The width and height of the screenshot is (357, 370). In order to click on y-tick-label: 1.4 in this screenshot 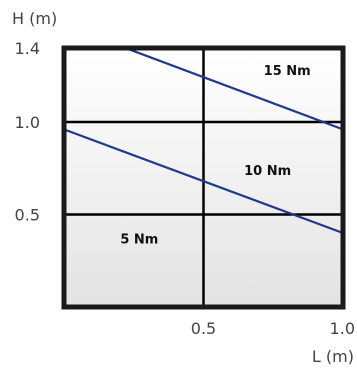, I will do `click(27, 48)`.